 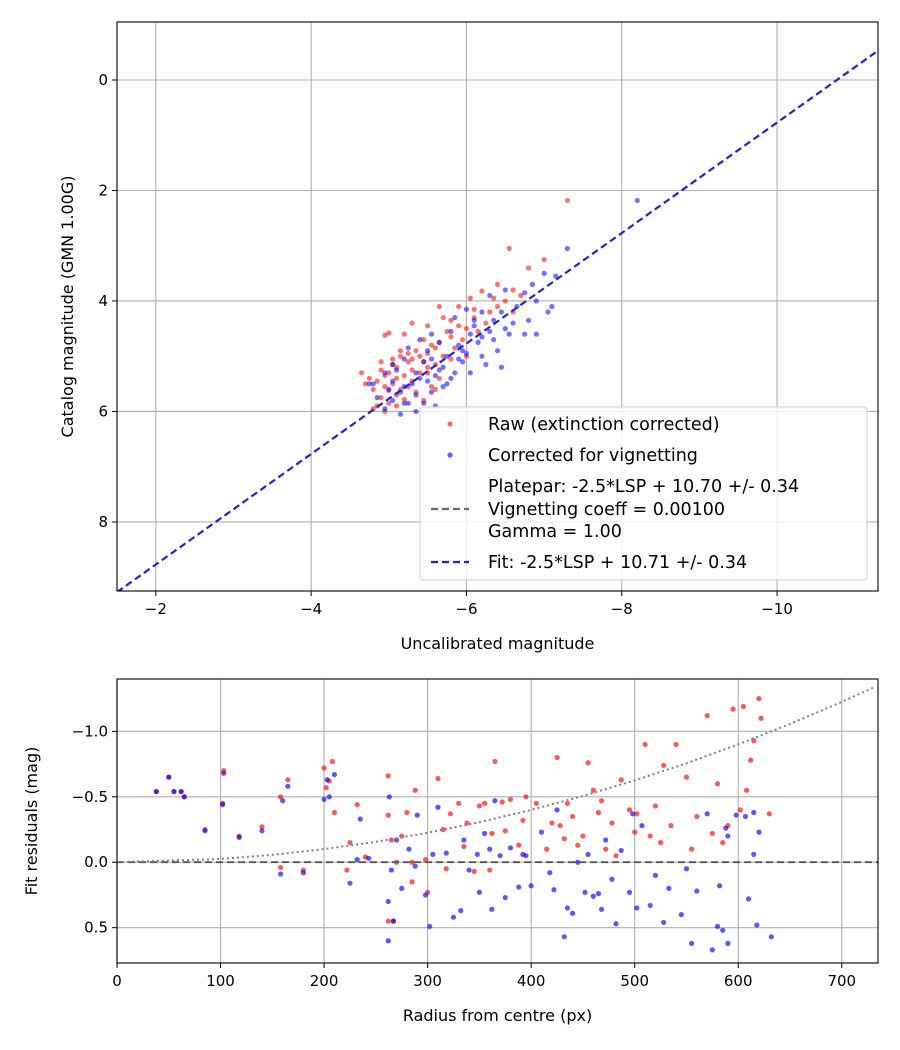 I want to click on legend-entry-text: Corrected for vignetting, so click(x=593, y=456).